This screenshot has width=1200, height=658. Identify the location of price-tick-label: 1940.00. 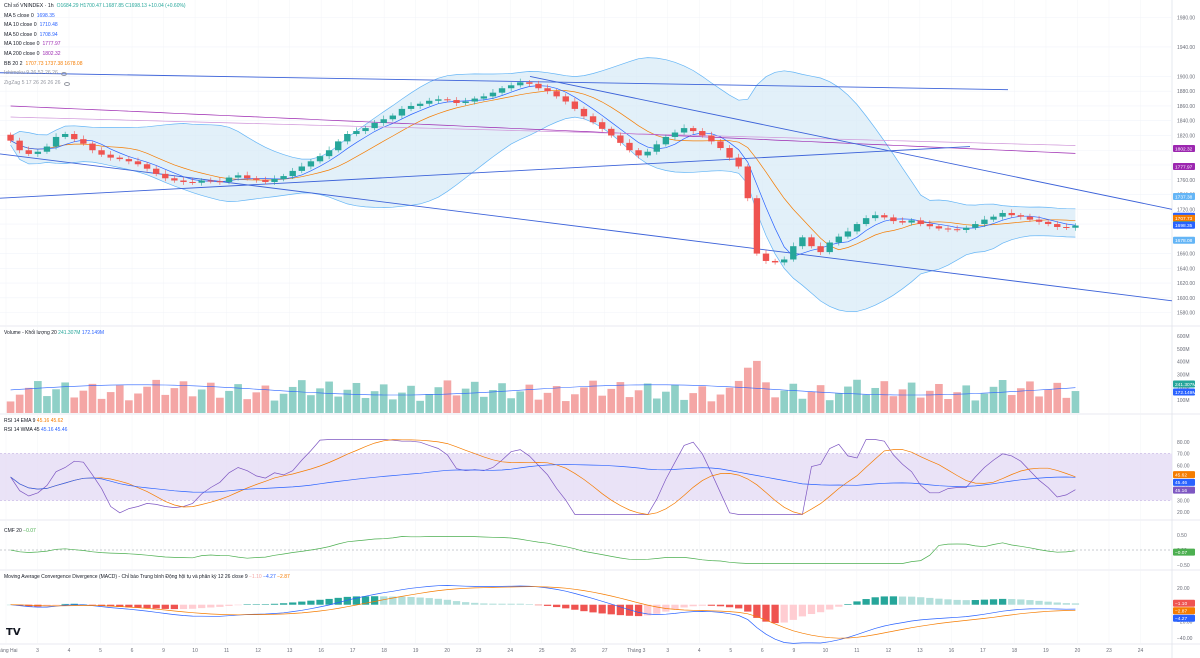
(1186, 48).